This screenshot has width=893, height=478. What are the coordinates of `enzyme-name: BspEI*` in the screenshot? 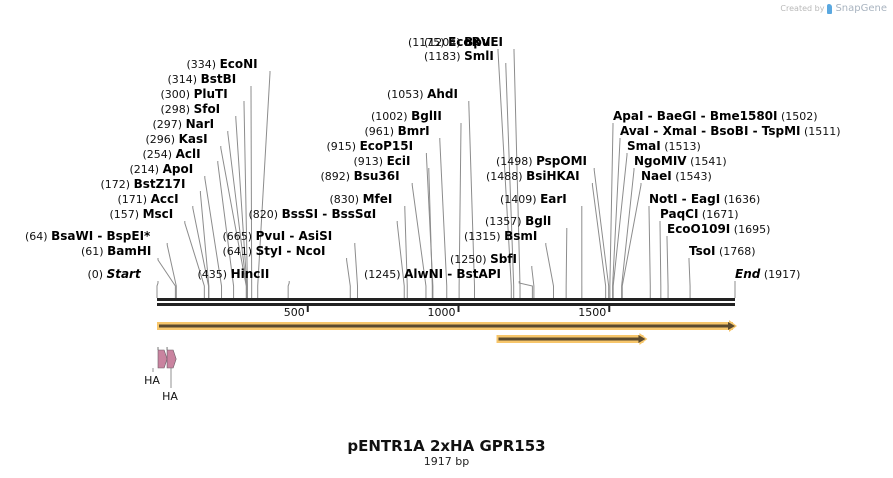 It's located at (129, 236).